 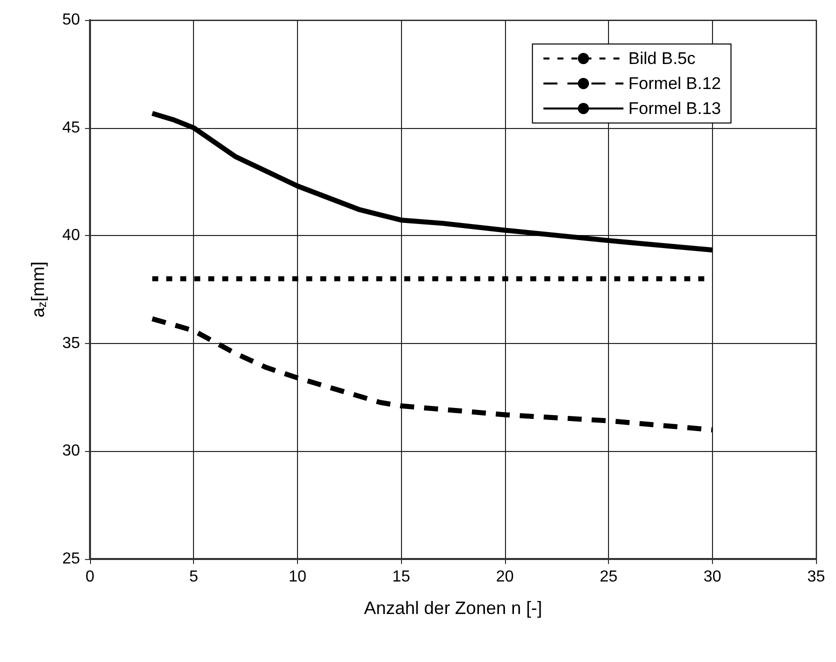 I want to click on x-tick-label: 15, so click(x=401, y=577).